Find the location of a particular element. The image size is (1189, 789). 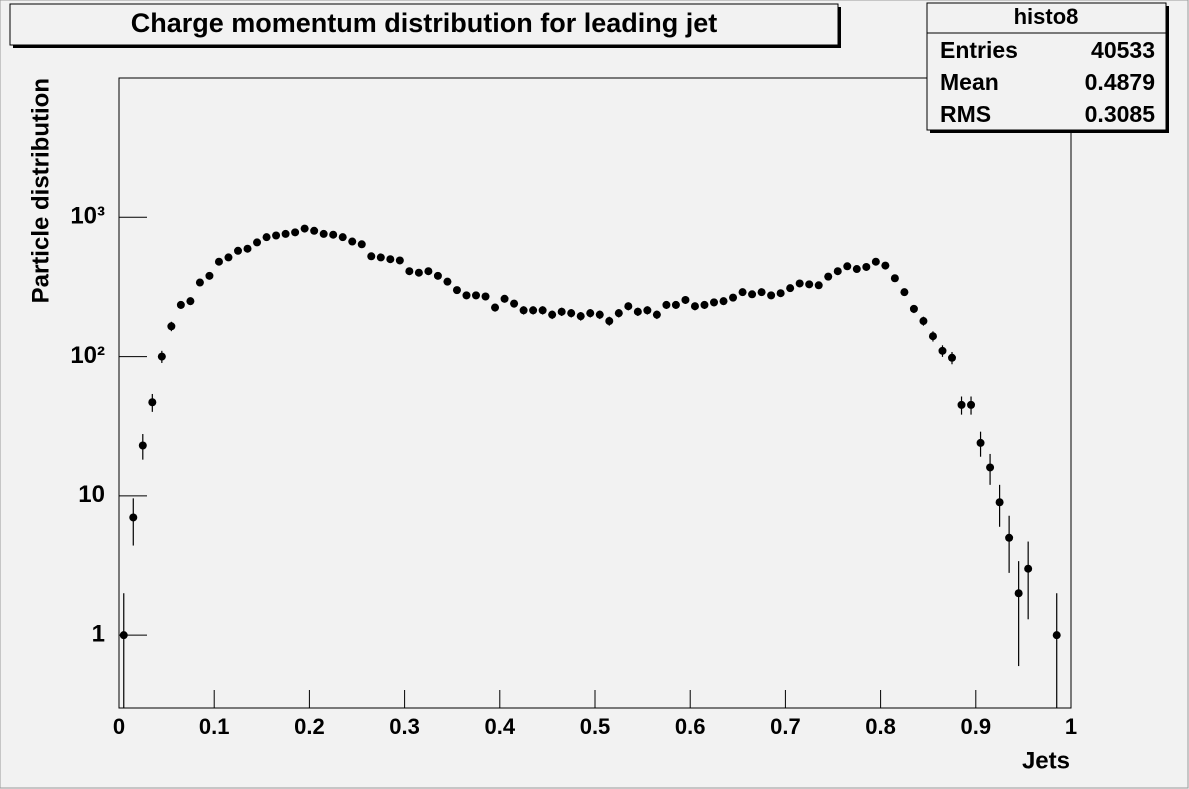

x-tick-label: 0.1 is located at coordinates (214, 726).